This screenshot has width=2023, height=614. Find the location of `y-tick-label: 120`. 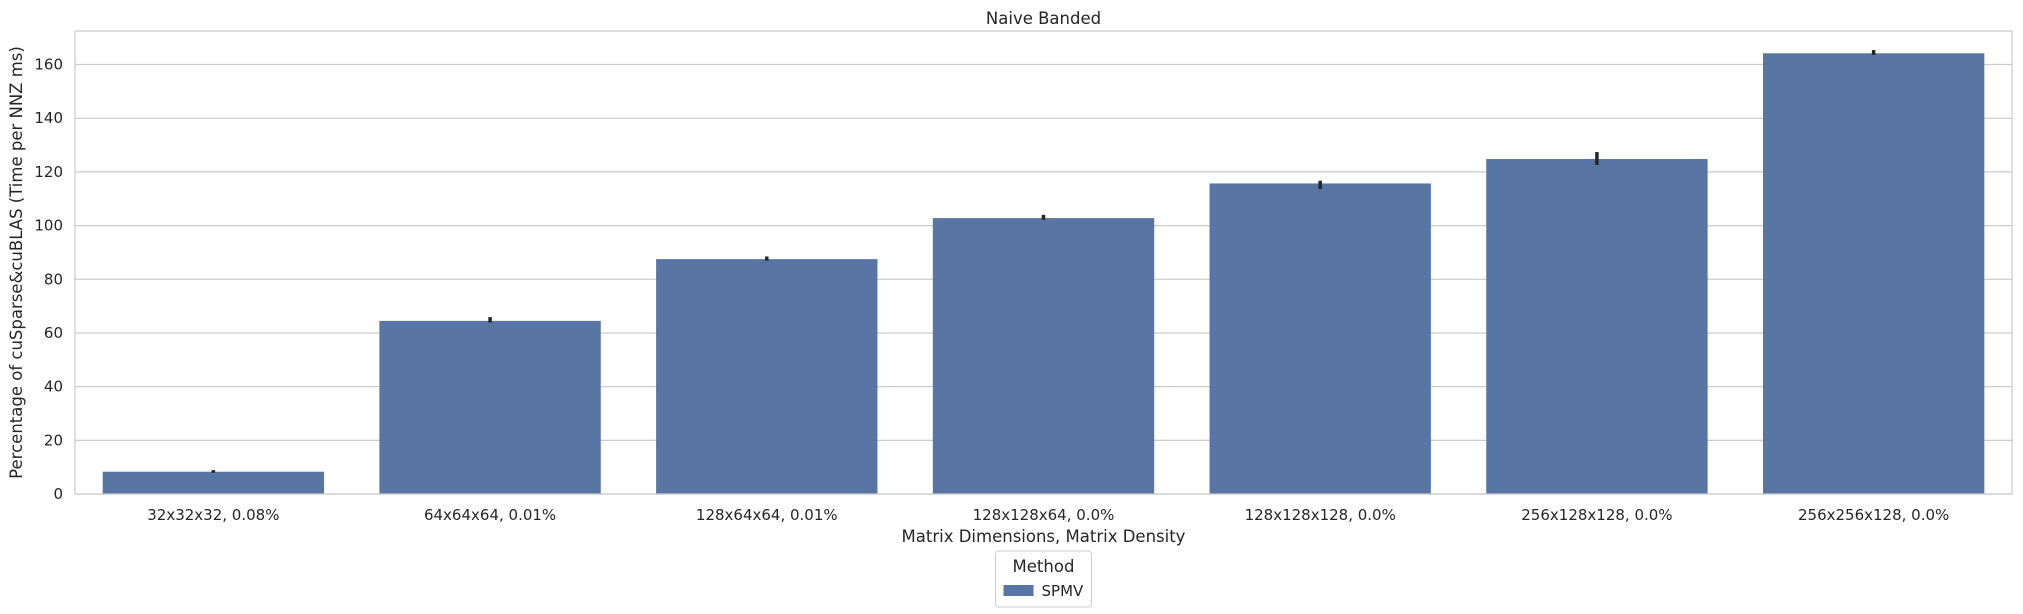

y-tick-label: 120 is located at coordinates (48, 172).